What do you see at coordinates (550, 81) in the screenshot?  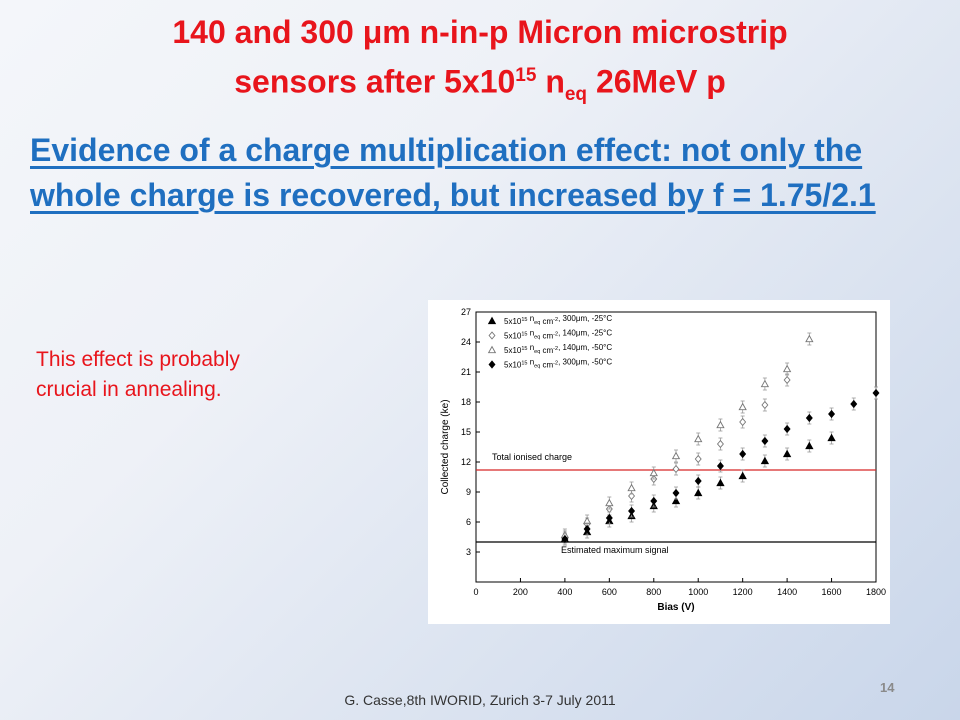 I see `title-text-part: n` at bounding box center [550, 81].